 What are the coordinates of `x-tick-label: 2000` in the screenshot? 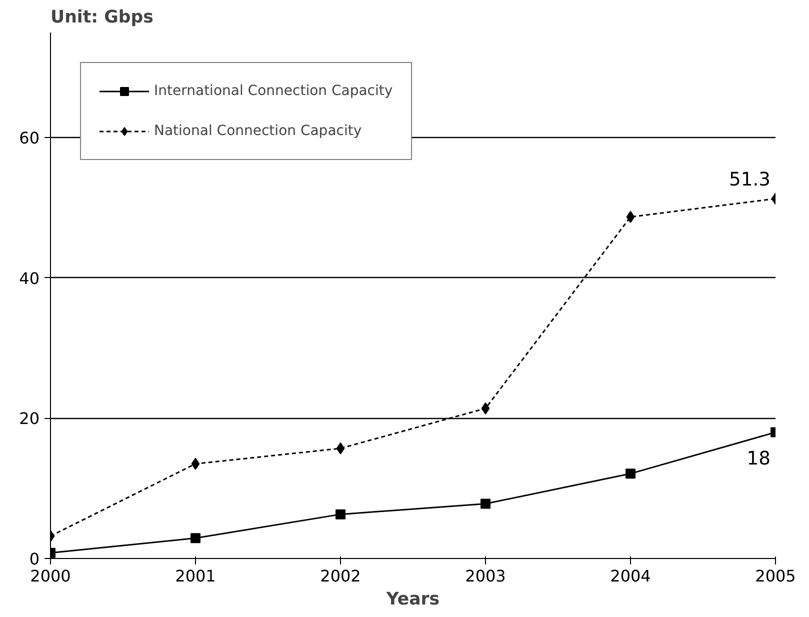 It's located at (50, 576).